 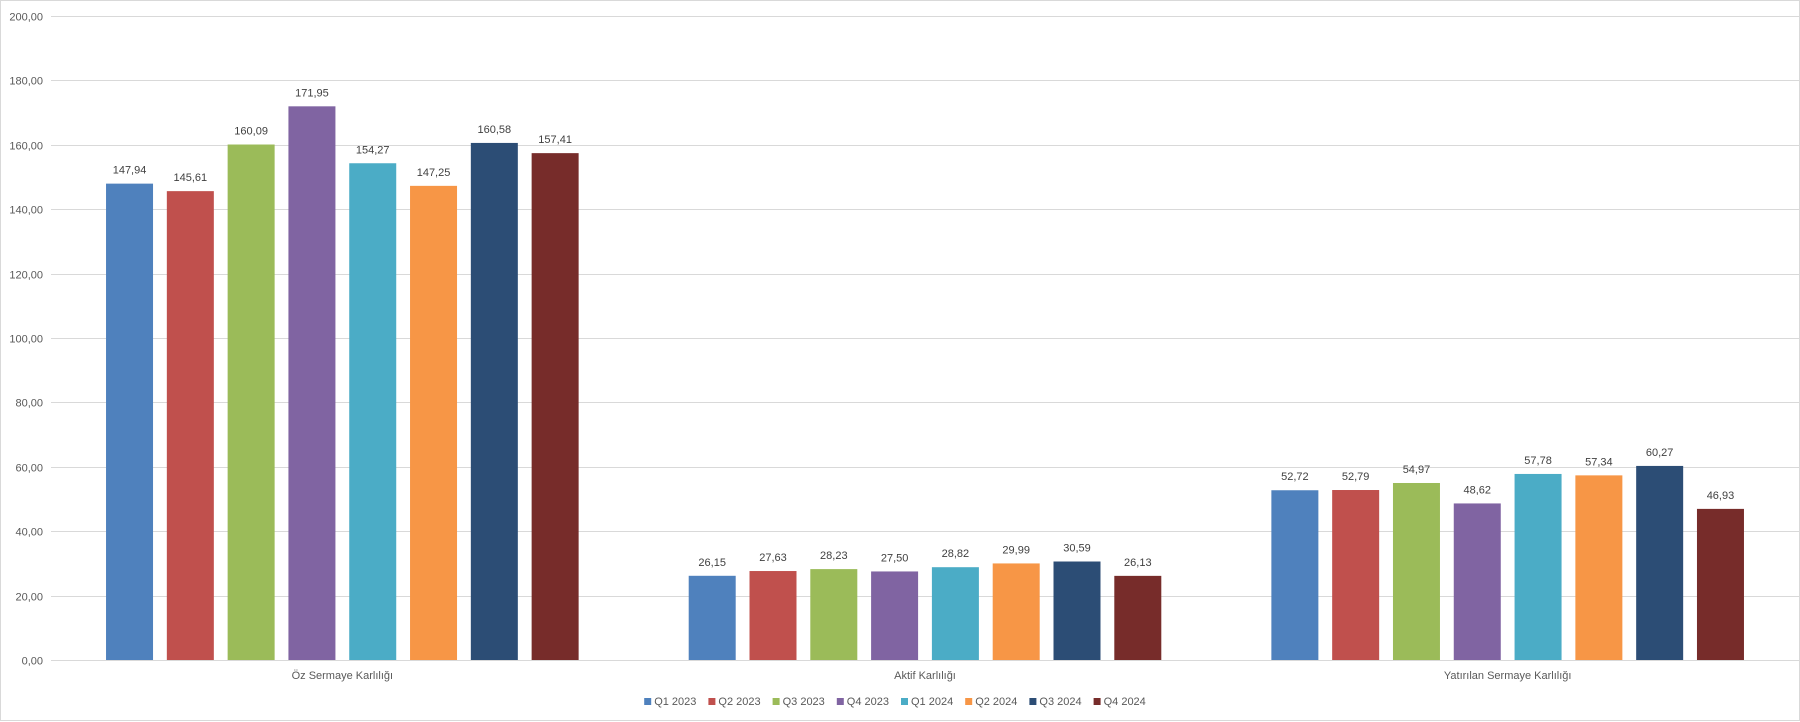 What do you see at coordinates (555, 140) in the screenshot?
I see `data-label: 157,41` at bounding box center [555, 140].